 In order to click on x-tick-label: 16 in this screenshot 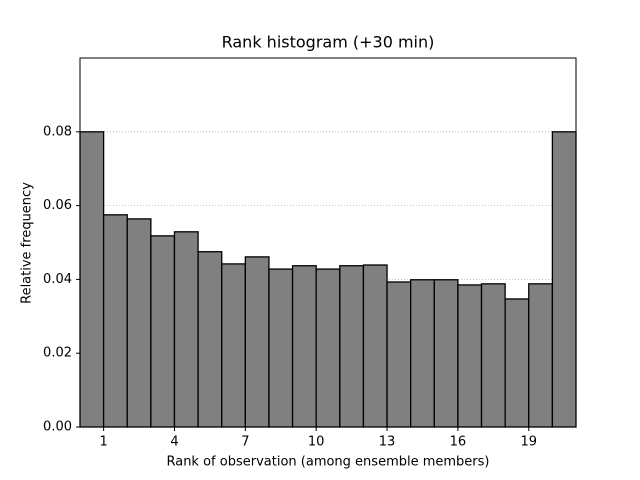, I will do `click(458, 442)`.